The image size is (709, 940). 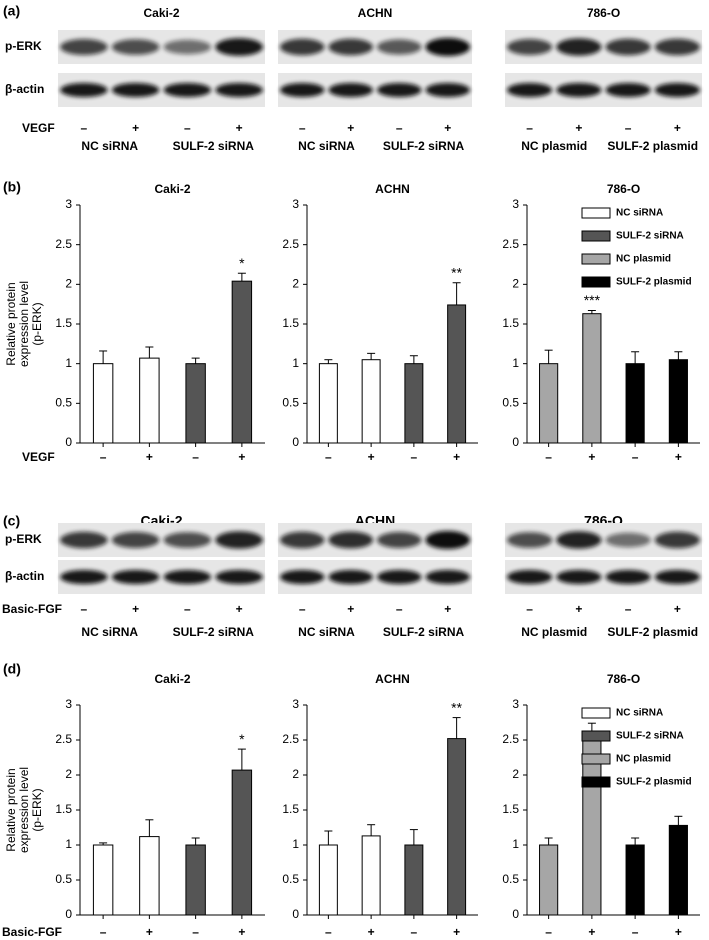 What do you see at coordinates (11, 521) in the screenshot?
I see `panel-label: (c)` at bounding box center [11, 521].